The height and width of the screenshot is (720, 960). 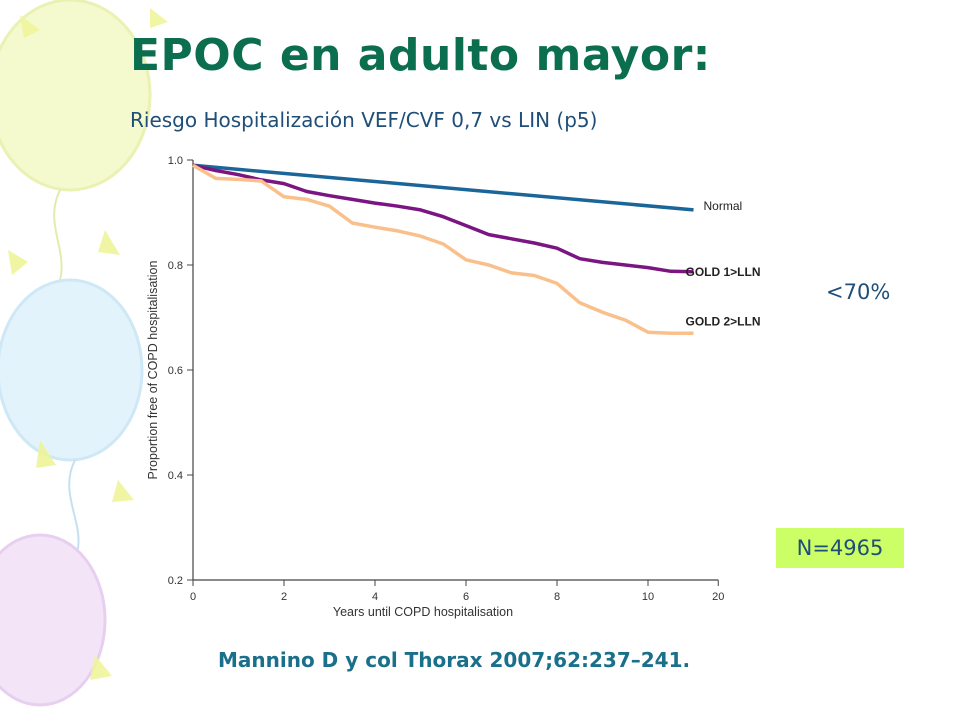 What do you see at coordinates (840, 548) in the screenshot?
I see `sample-size-badge: N=4965` at bounding box center [840, 548].